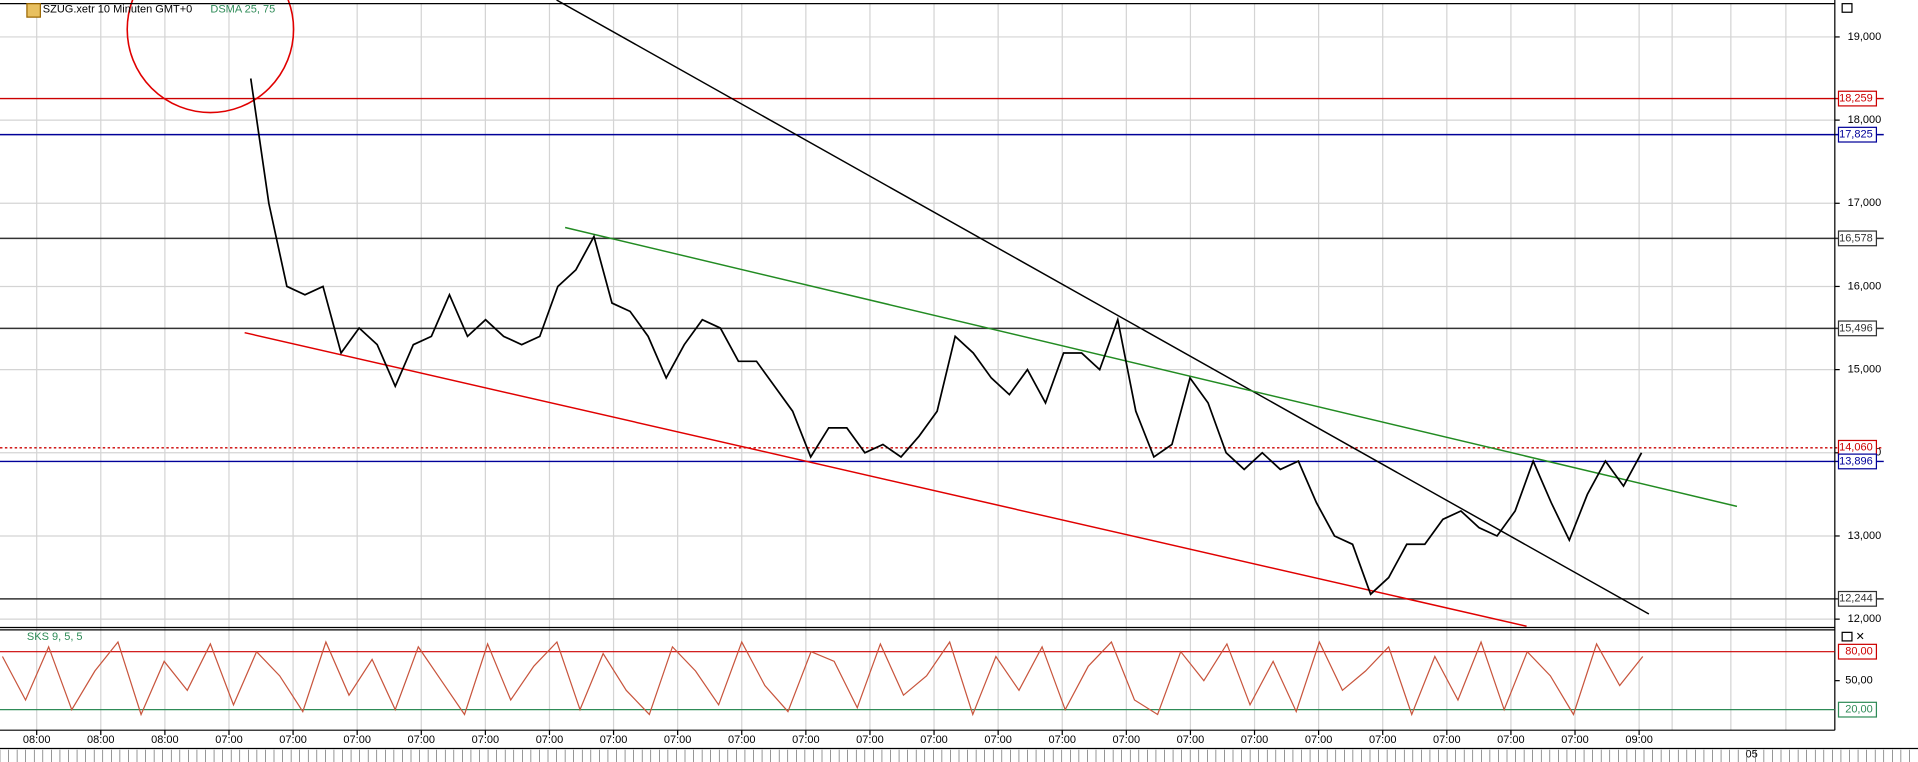  I want to click on level-label: 16,578, so click(1856, 238).